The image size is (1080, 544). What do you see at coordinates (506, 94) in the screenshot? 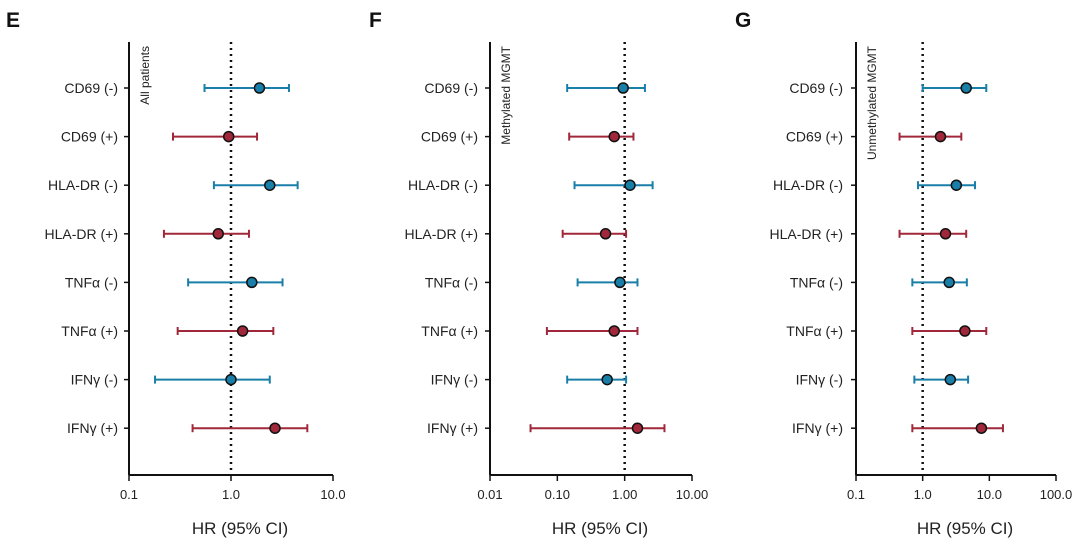
I see `panel-annotation: Methylated MGMT` at bounding box center [506, 94].